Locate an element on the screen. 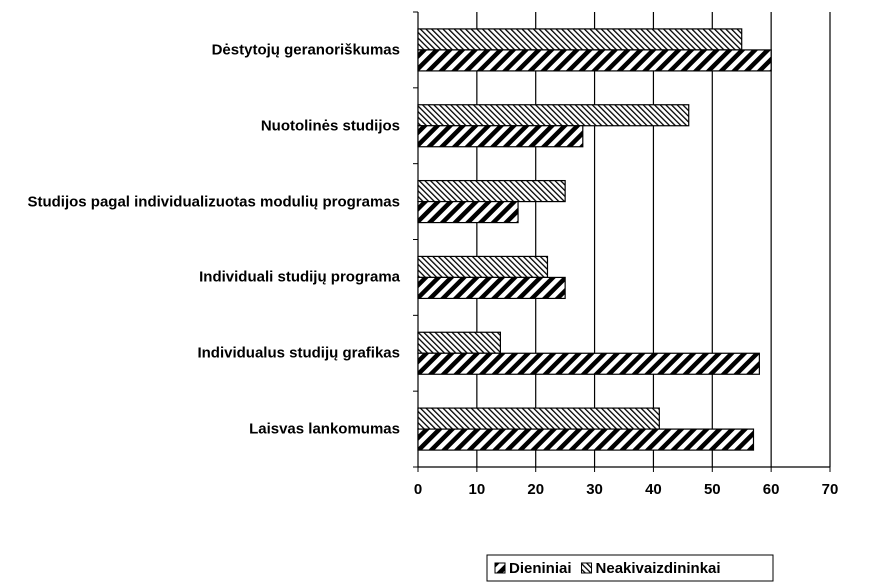  x-tick-label: 0 is located at coordinates (418, 489).